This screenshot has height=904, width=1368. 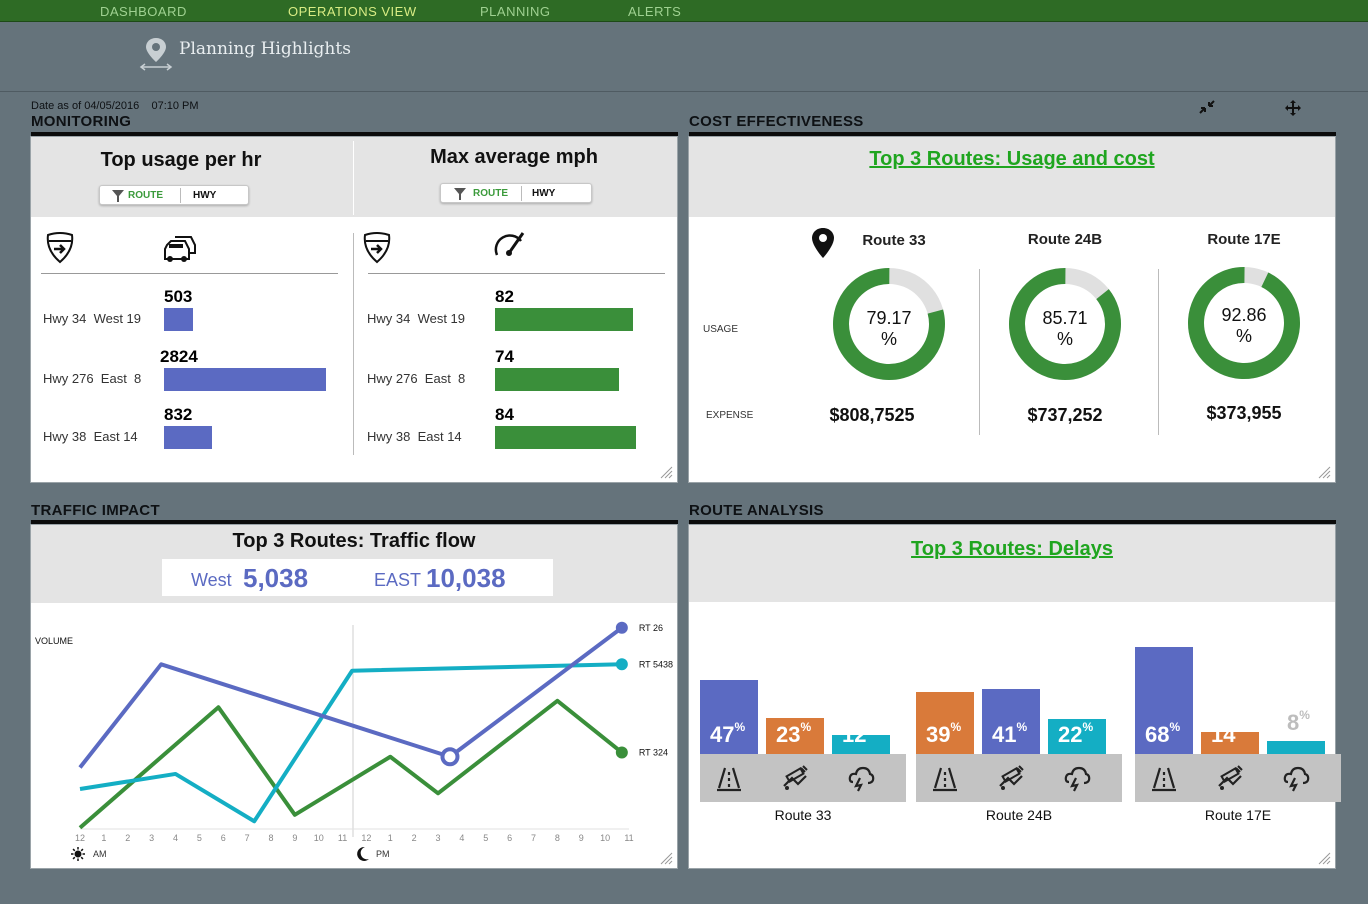 What do you see at coordinates (516, 193) in the screenshot?
I see `speed-toggle: ROUTE HWY` at bounding box center [516, 193].